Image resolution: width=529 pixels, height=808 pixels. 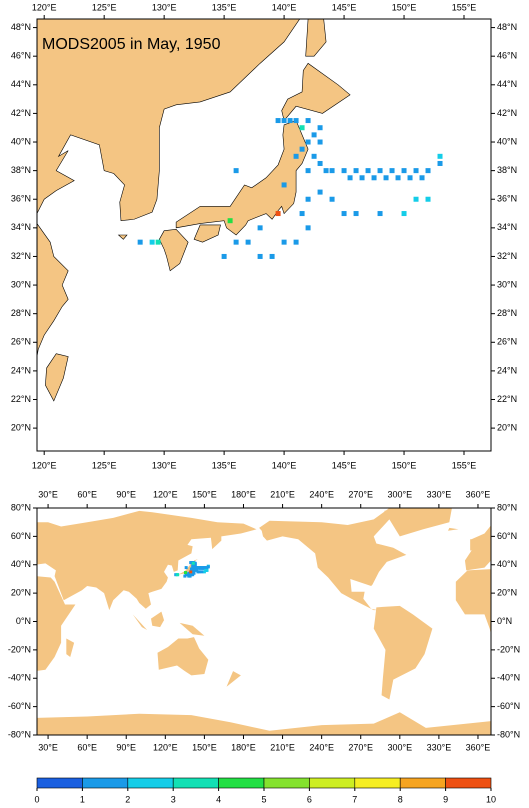 I want to click on lat-label: -60°N, so click(x=508, y=706).